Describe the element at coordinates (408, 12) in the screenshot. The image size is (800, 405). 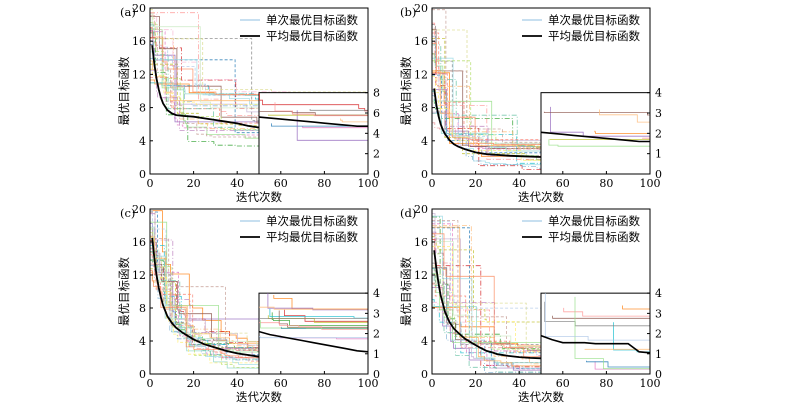
I see `panel-label: (b)` at that location.